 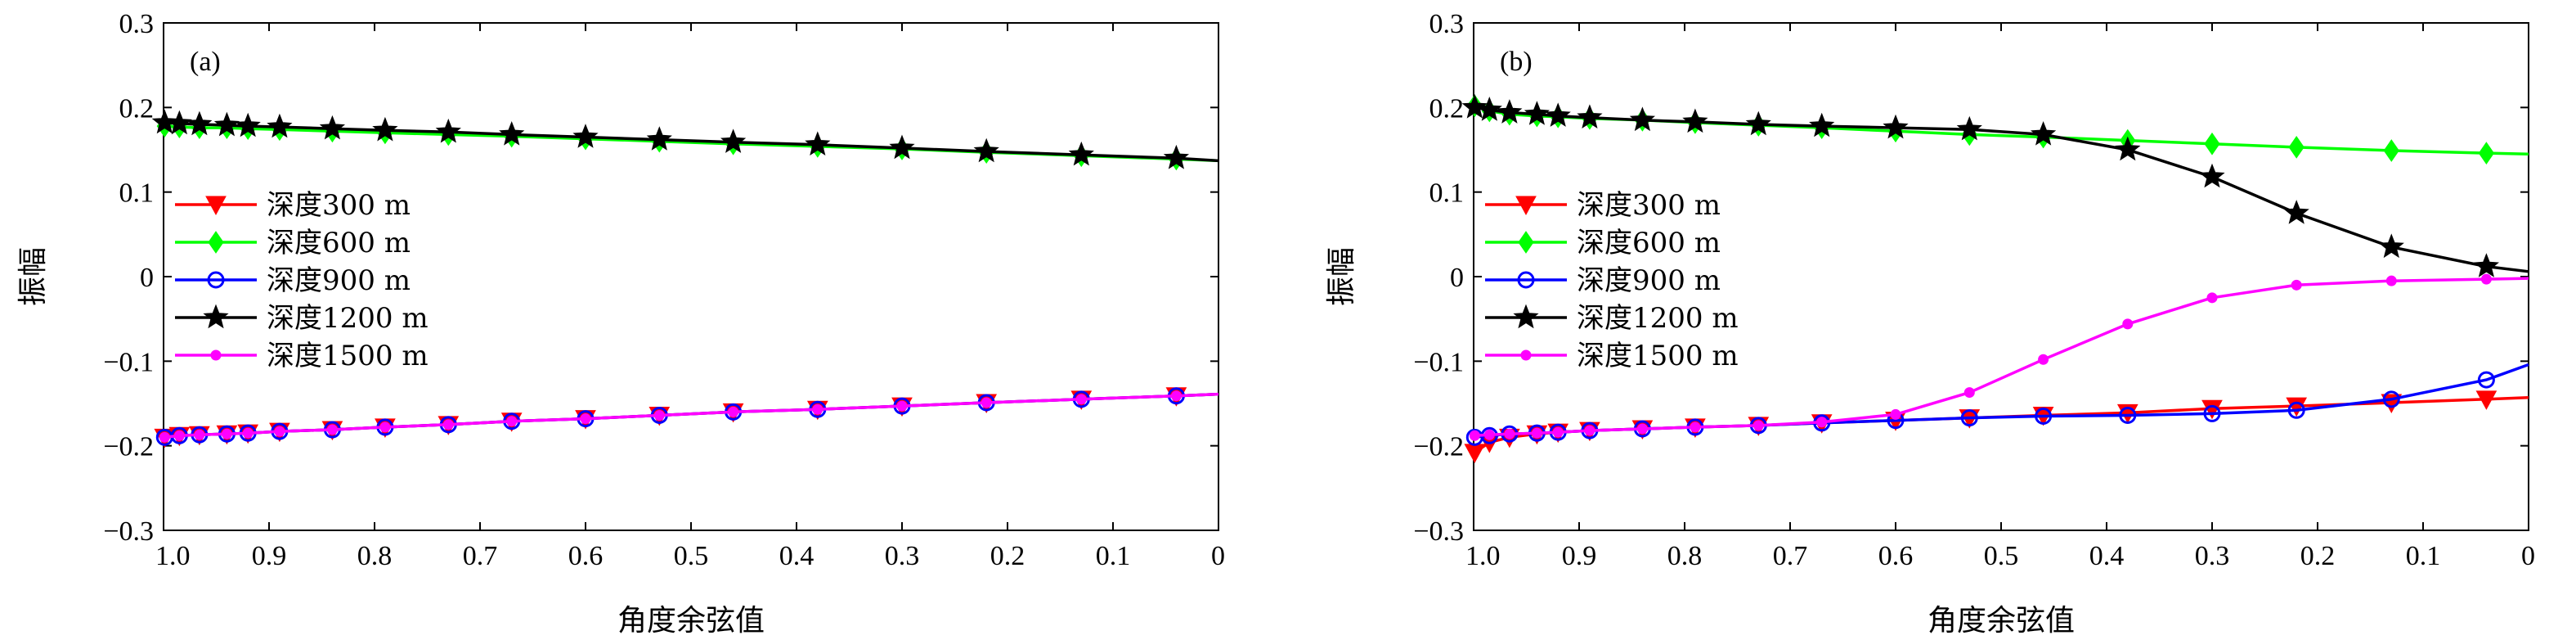 What do you see at coordinates (205, 62) in the screenshot?
I see `panel-label: (a)` at bounding box center [205, 62].